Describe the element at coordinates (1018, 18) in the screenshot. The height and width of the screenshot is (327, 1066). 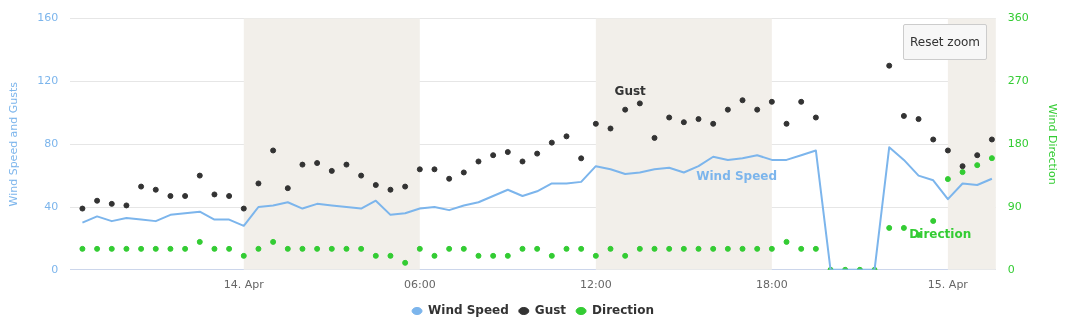
I see `y2-tick-label: 360` at that location.